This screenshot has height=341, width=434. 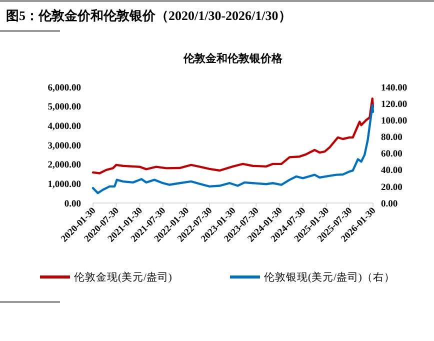 What do you see at coordinates (65, 185) in the screenshot?
I see `y-tick-label: 1,000.00` at bounding box center [65, 185].